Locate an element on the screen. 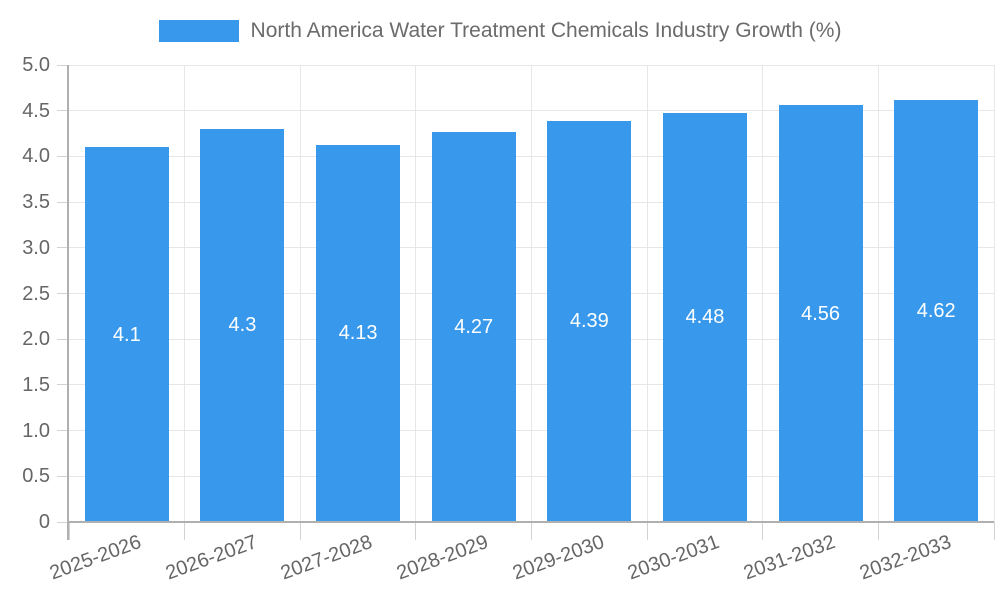  x-tick-label: 2027-2028 is located at coordinates (327, 558).